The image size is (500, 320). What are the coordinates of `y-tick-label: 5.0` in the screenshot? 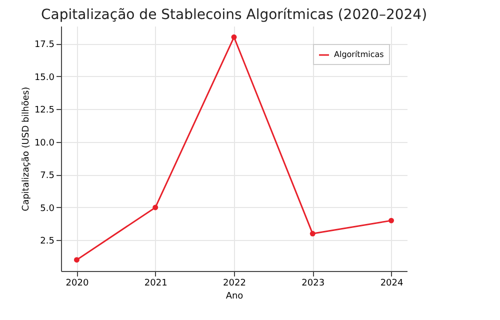 It's located at (47, 209).